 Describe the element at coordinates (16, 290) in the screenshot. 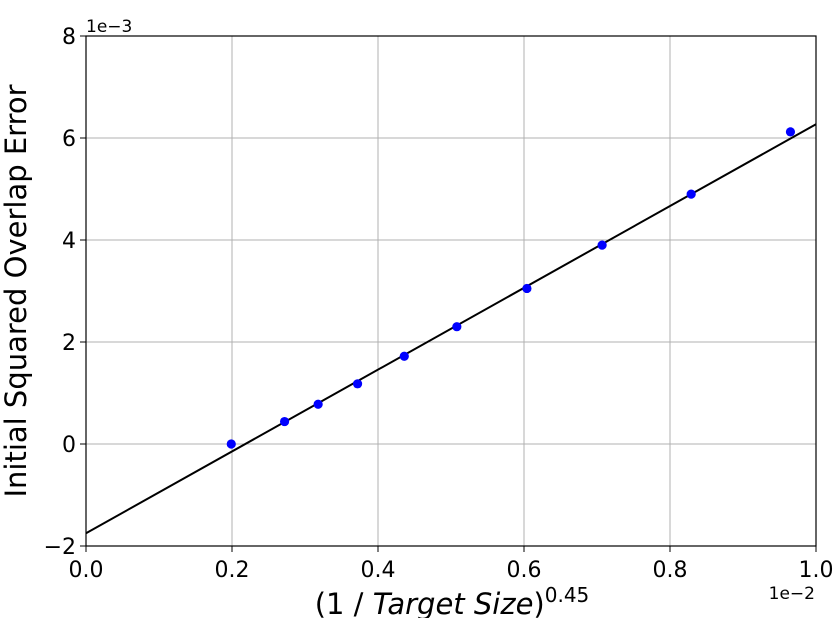

I see `y-axis-title: Initial Squared Overlap Error` at that location.